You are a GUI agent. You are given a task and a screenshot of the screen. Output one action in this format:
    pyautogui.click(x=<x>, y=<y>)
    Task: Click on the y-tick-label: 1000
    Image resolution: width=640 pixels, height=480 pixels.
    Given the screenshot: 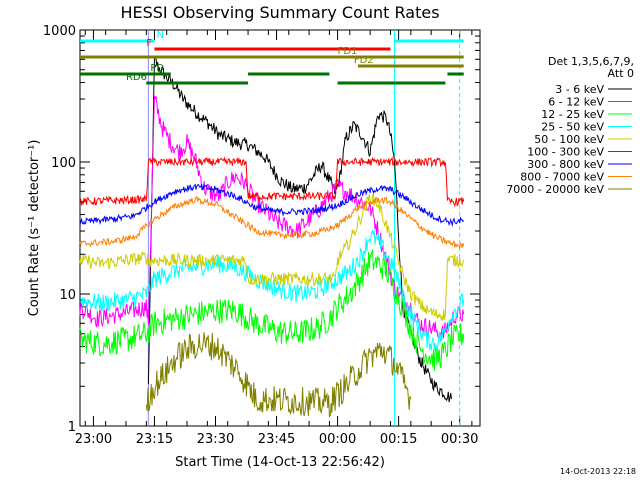 What is the action you would take?
    pyautogui.click(x=59, y=31)
    